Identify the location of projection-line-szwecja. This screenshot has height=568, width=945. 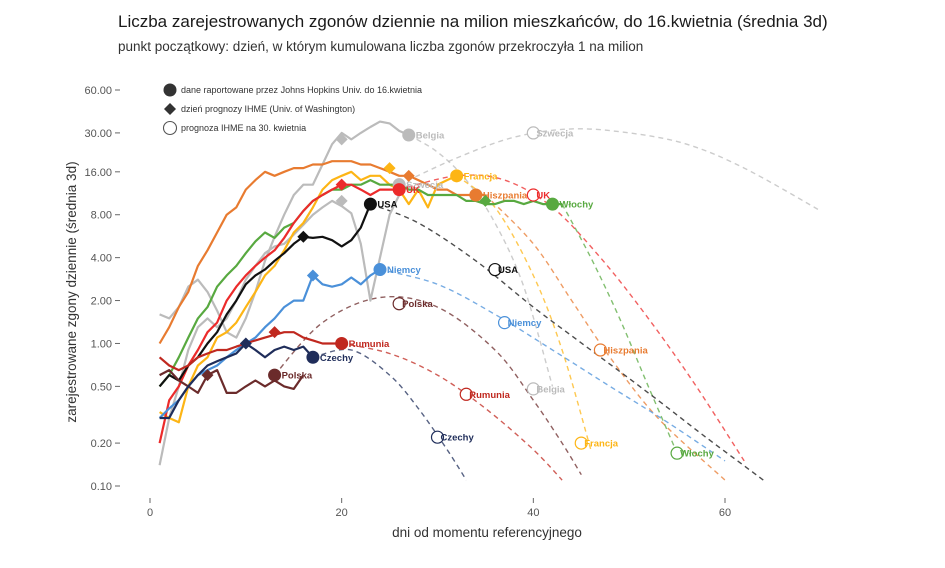
(610, 170).